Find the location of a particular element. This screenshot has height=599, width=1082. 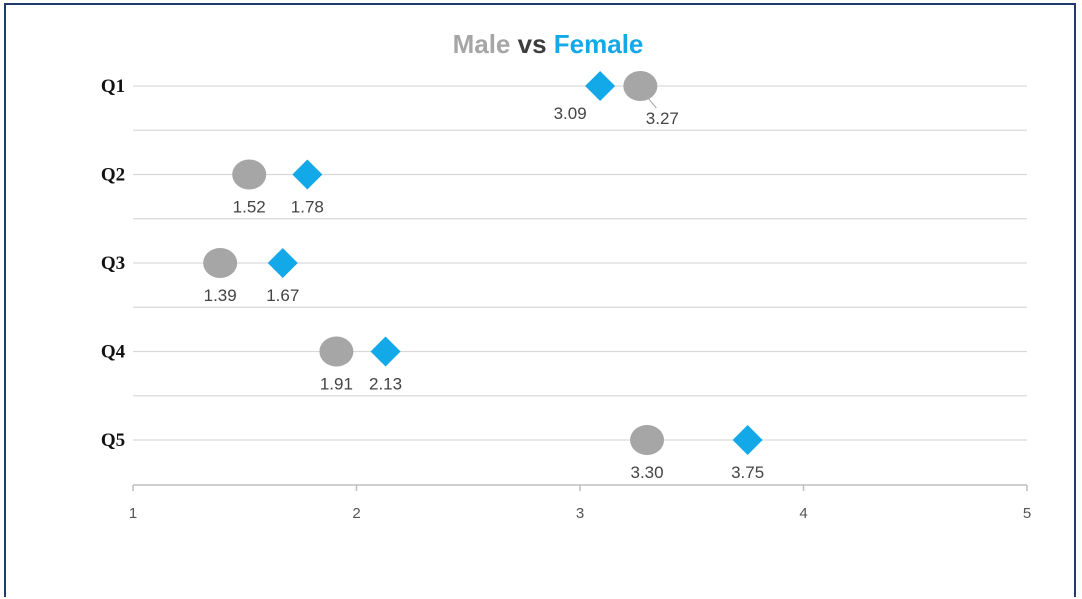

data-label: 1.91 is located at coordinates (336, 384).